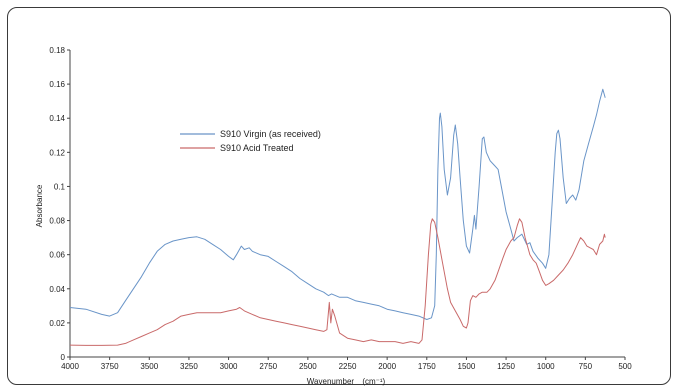  Describe the element at coordinates (57, 118) in the screenshot. I see `y-tick-label: 0.14` at that location.